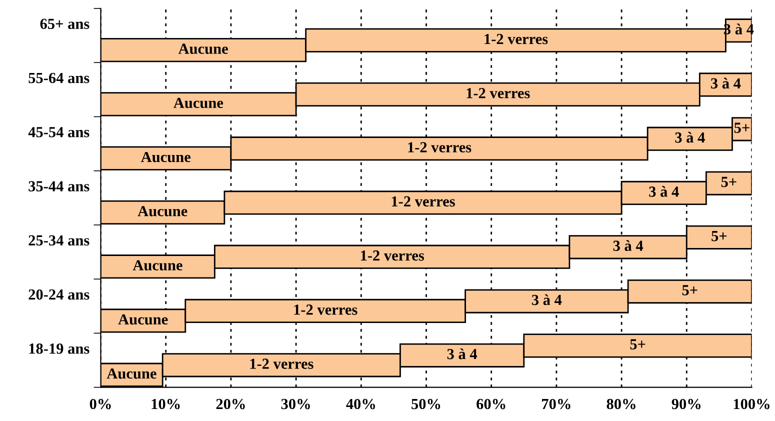 The width and height of the screenshot is (775, 421). Describe the element at coordinates (65, 24) in the screenshot. I see `y-tick-label: 65+ ans` at that location.